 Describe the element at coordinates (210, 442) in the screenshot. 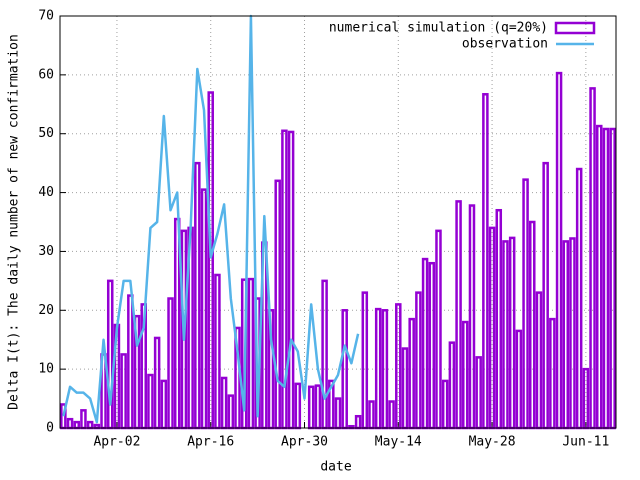

I see `x-tick-label: Apr-16` at that location.